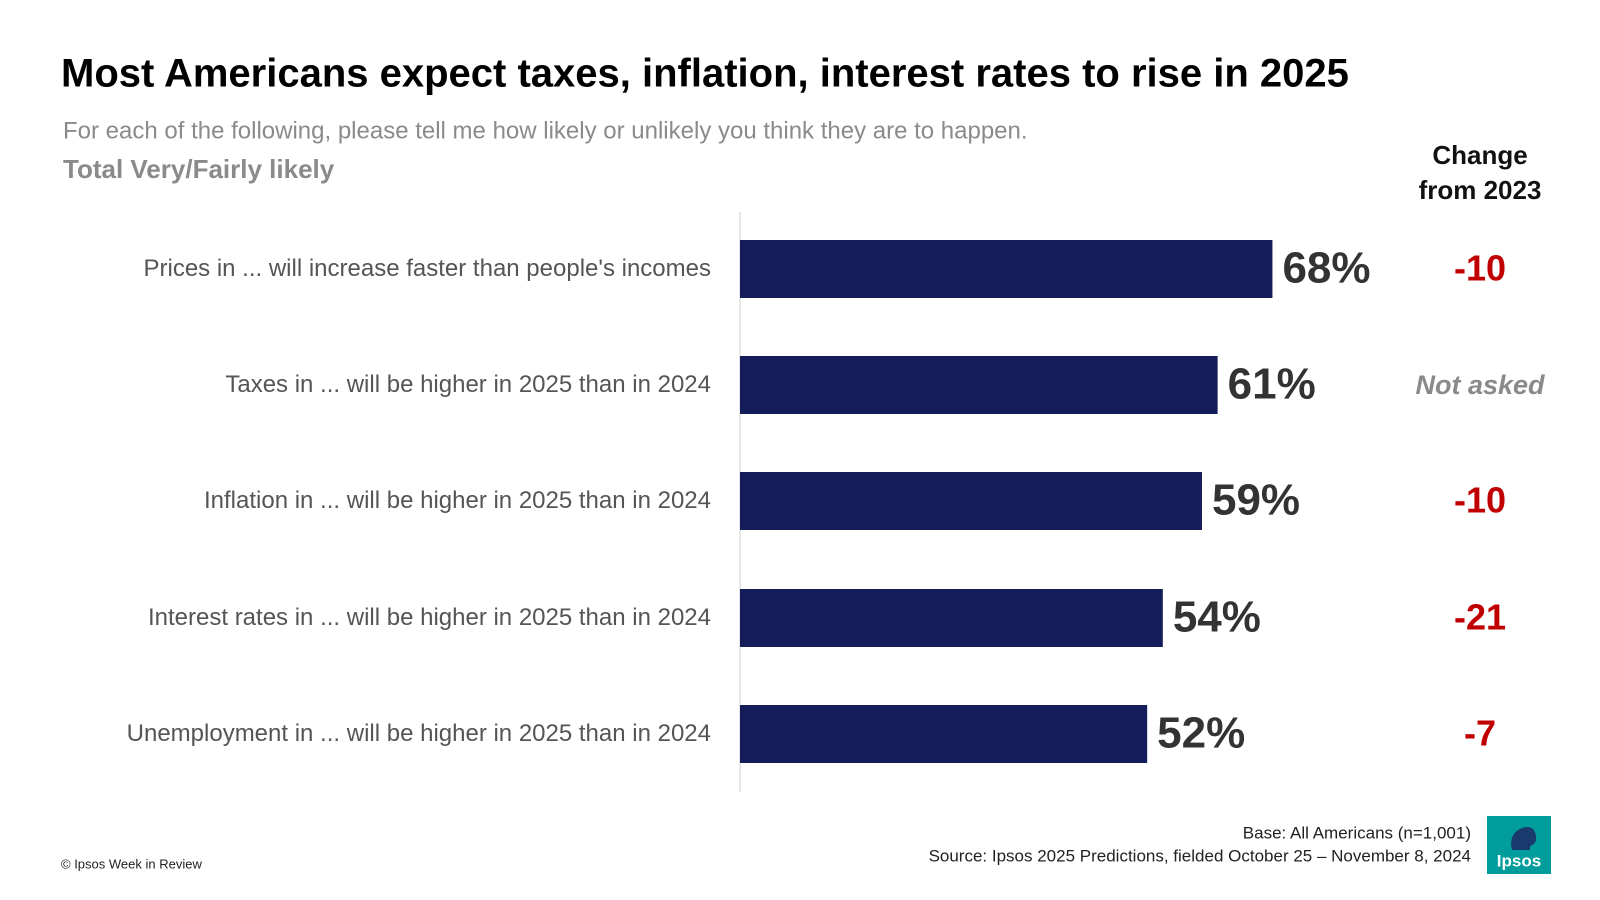  What do you see at coordinates (199, 169) in the screenshot?
I see `measure-label: Total Very/Fairly likely` at bounding box center [199, 169].